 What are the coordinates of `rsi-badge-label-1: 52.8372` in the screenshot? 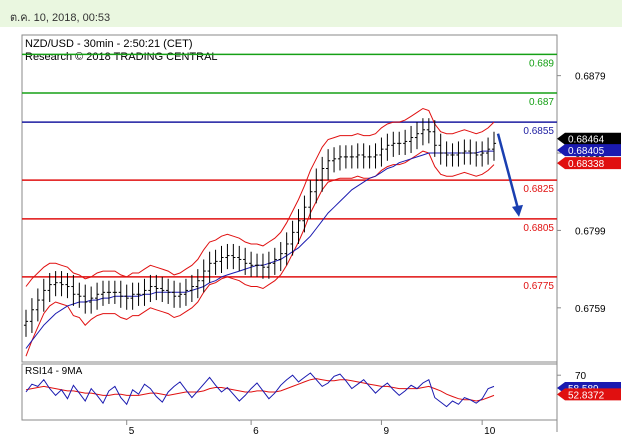 It's located at (586, 395).